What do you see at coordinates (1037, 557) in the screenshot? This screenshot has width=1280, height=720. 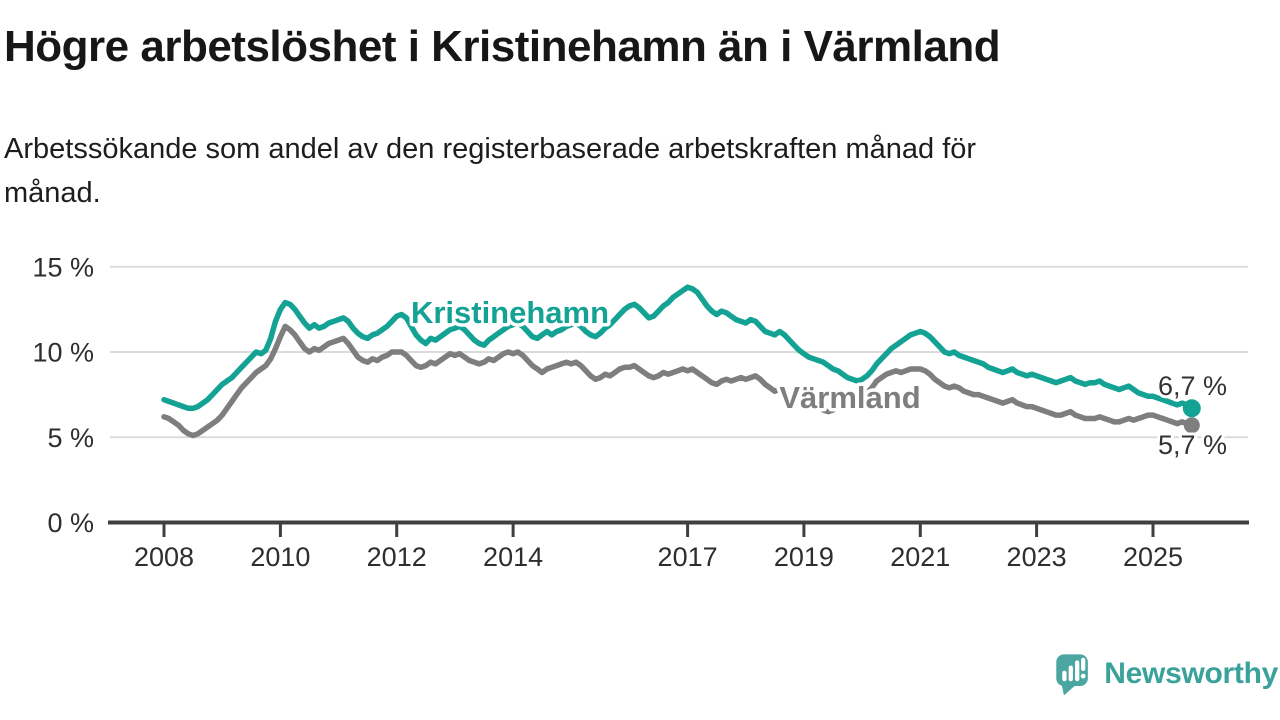 I see `x-axis-tick-label: 2023` at bounding box center [1037, 557].